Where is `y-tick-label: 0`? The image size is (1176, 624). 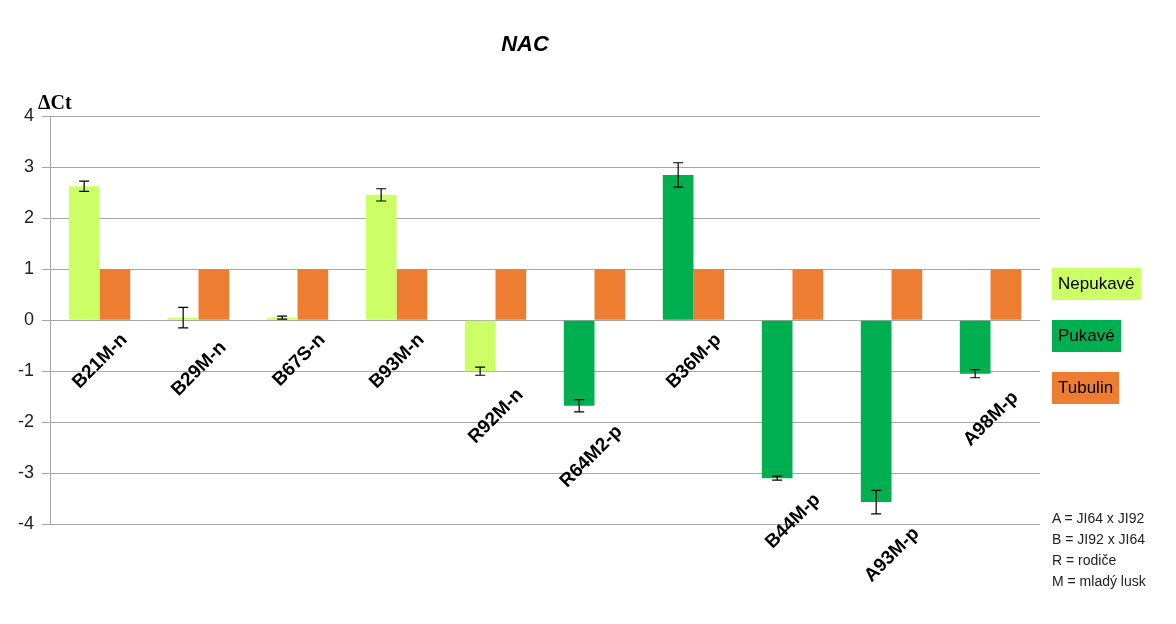 y-tick-label: 0 is located at coordinates (28, 319).